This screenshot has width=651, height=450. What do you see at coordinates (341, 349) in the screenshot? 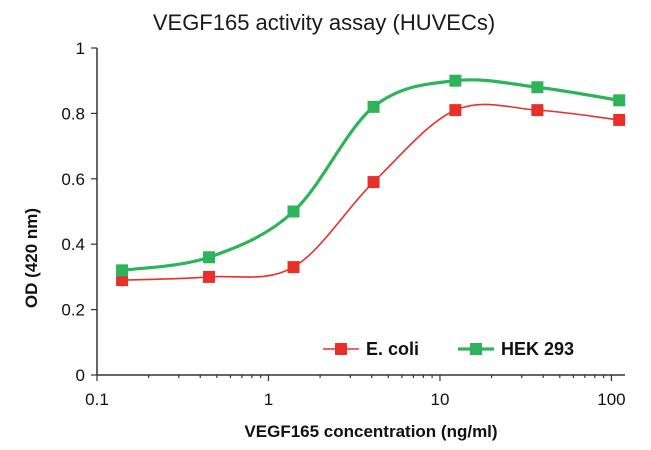
I see `legend-marker-e-coli` at bounding box center [341, 349].